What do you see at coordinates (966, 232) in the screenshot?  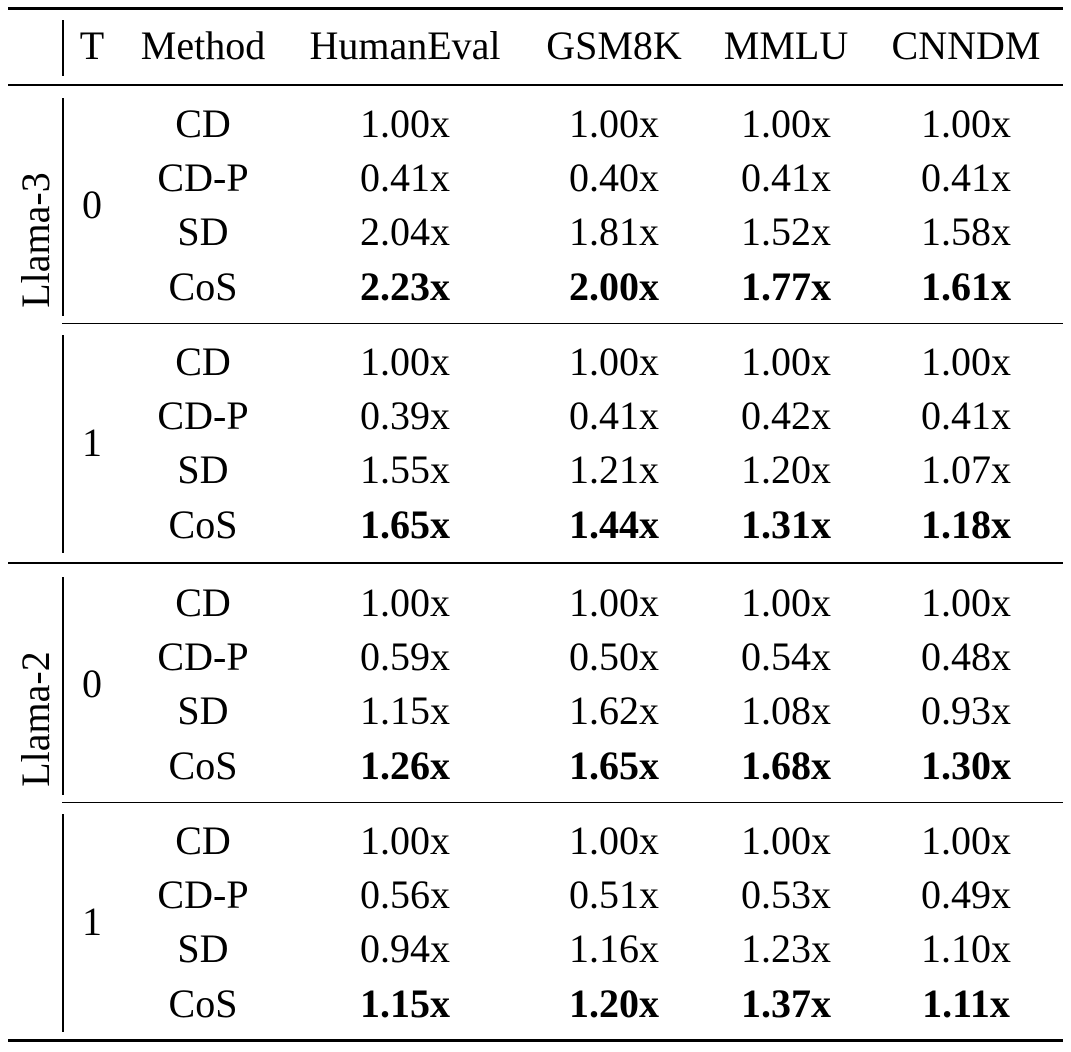 I see `value-cell: 1.58x` at bounding box center [966, 232].